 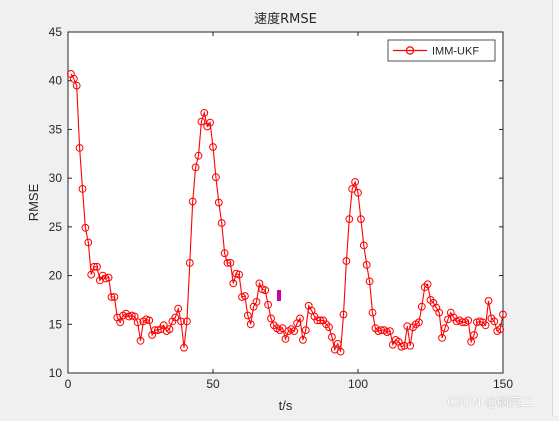 I want to click on watermark: CSDN @脑壳二, so click(x=489, y=402).